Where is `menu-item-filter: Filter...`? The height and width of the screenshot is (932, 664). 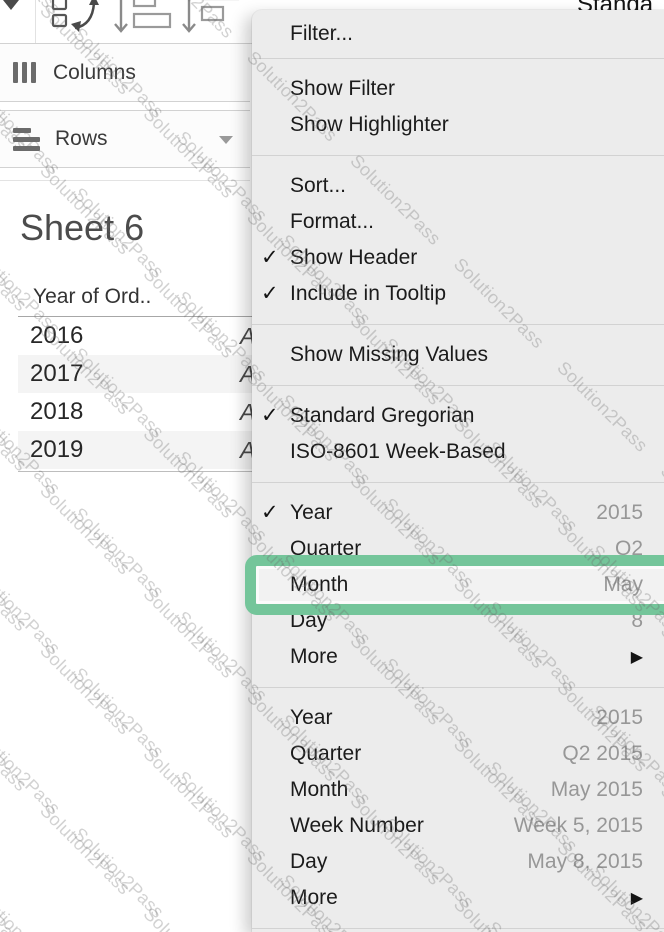
menu-item-filter: Filter... is located at coordinates (458, 34).